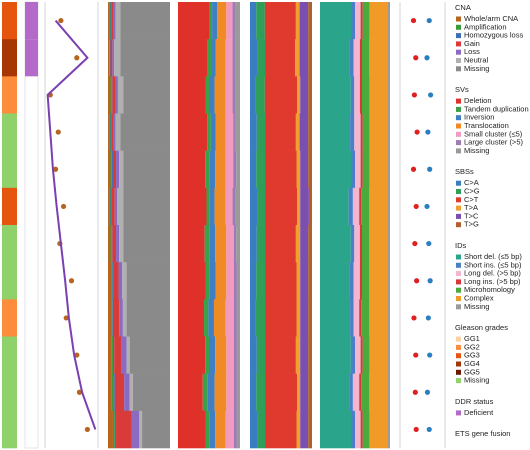 The height and width of the screenshot is (450, 530). I want to click on legend-label: Loss, so click(472, 51).